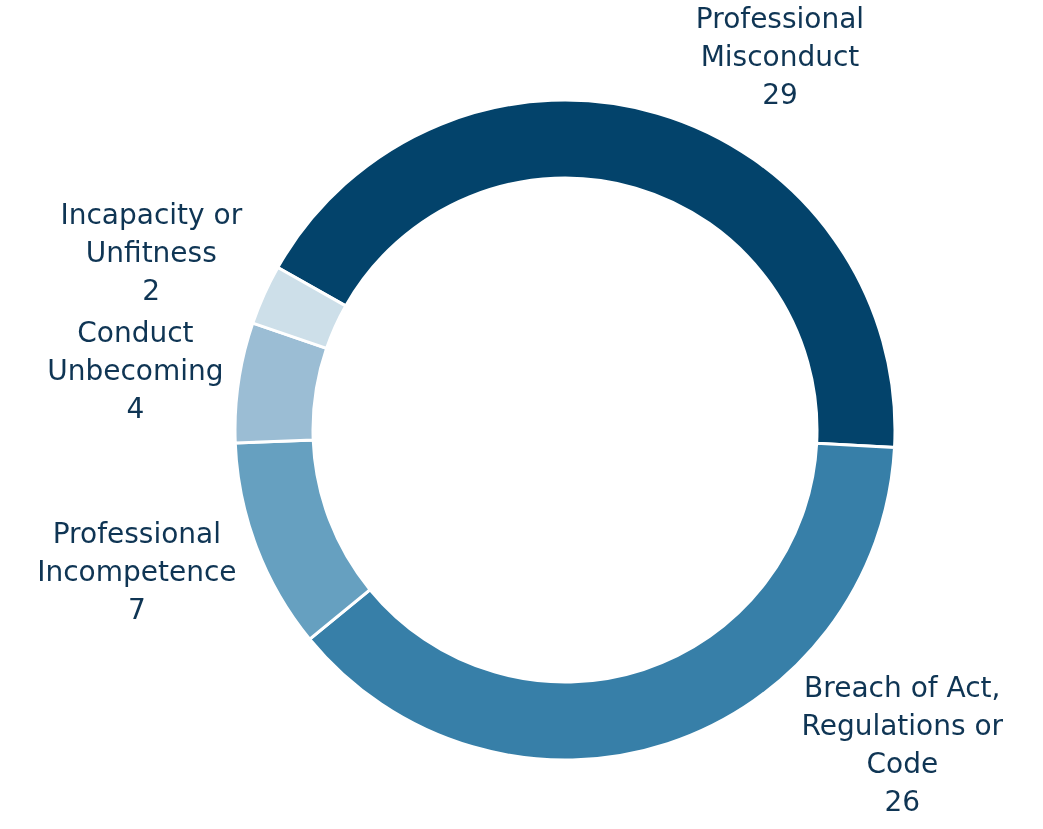  I want to click on slice-label: Professional Incompetence, so click(137, 552).